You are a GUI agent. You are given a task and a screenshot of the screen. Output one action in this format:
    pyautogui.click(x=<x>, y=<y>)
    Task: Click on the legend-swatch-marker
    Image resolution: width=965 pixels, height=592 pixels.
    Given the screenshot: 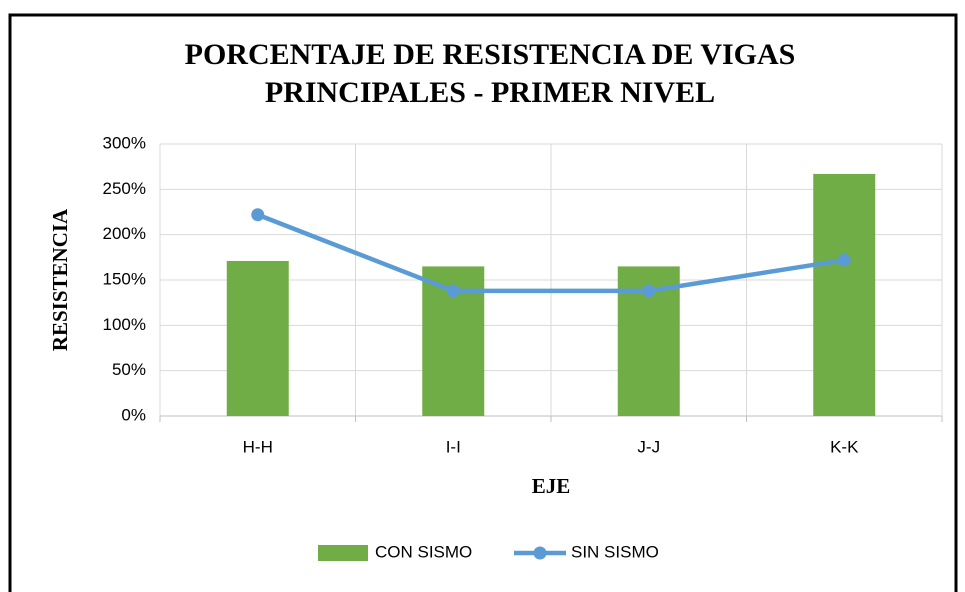 What is the action you would take?
    pyautogui.click(x=540, y=553)
    